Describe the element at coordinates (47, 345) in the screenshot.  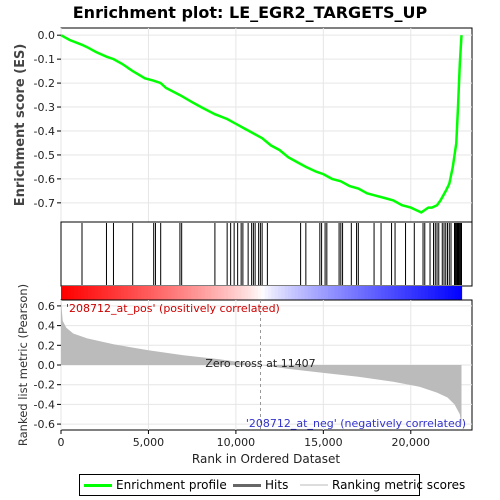
I see `metric-tick-label: 0.2` at that location.